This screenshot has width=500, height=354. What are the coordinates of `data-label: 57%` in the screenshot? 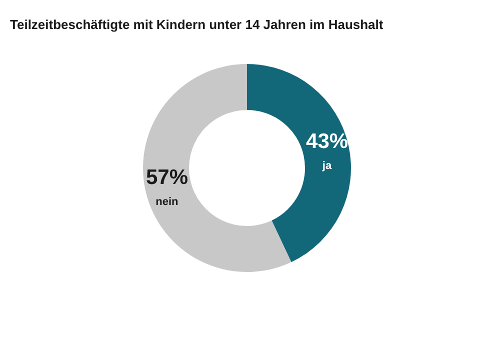 It's located at (167, 177).